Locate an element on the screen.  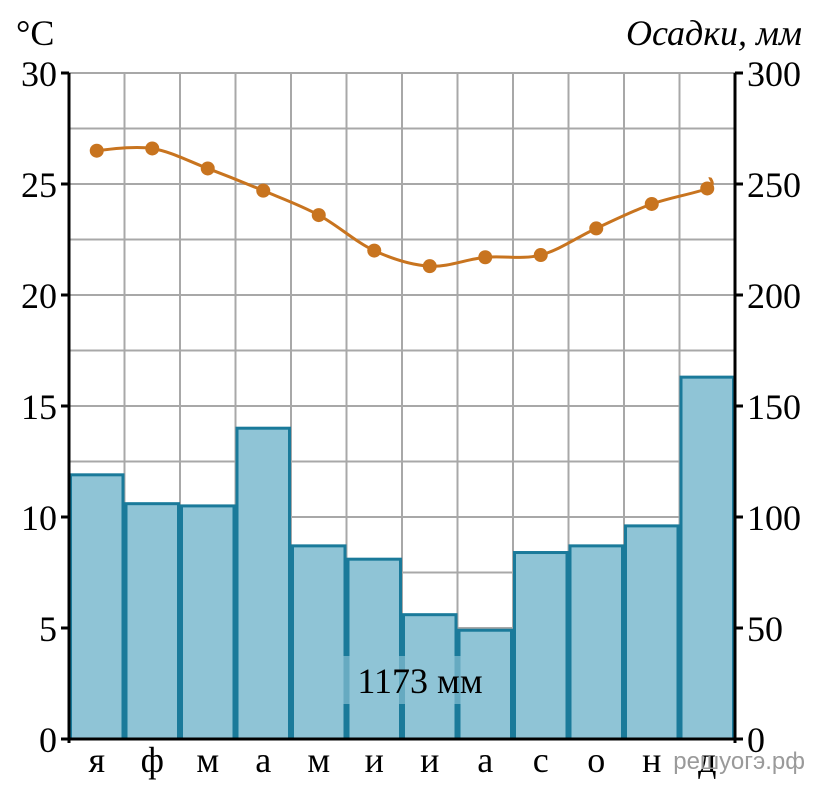
month-label: д is located at coordinates (707, 760).